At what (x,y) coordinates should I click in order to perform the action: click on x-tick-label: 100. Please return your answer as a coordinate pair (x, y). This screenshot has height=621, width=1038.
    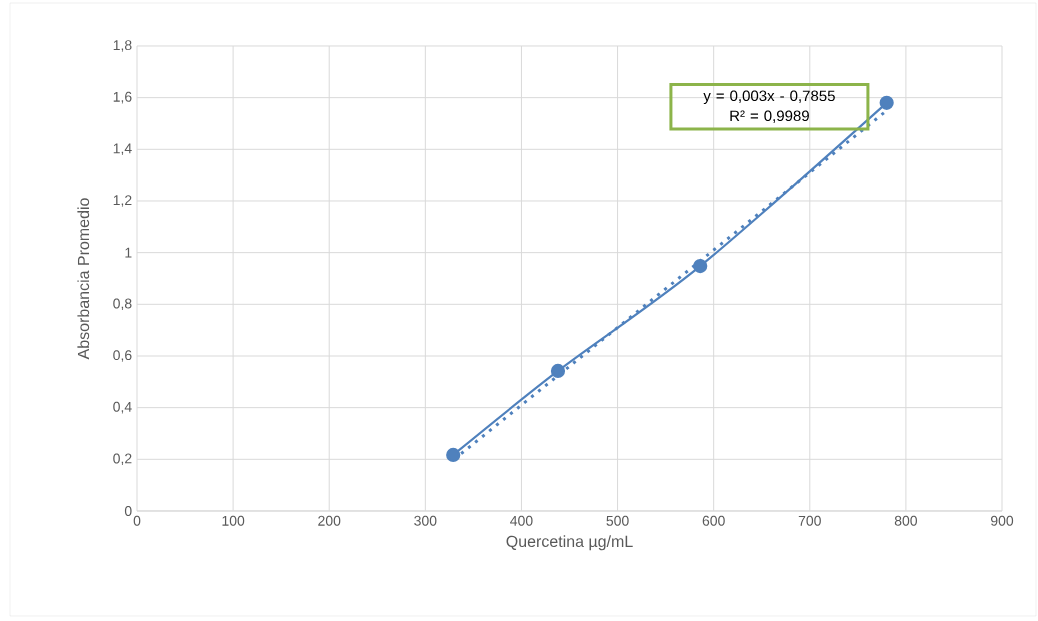
    Looking at the image, I should click on (233, 520).